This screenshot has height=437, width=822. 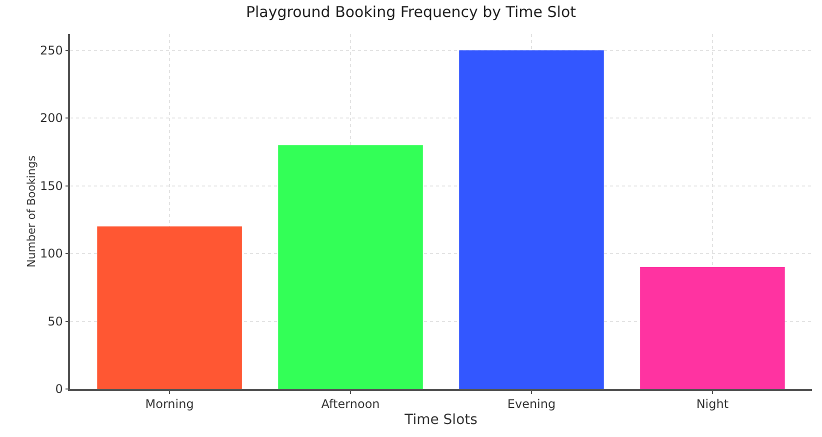 What do you see at coordinates (51, 118) in the screenshot?
I see `y-tick-label: 200` at bounding box center [51, 118].